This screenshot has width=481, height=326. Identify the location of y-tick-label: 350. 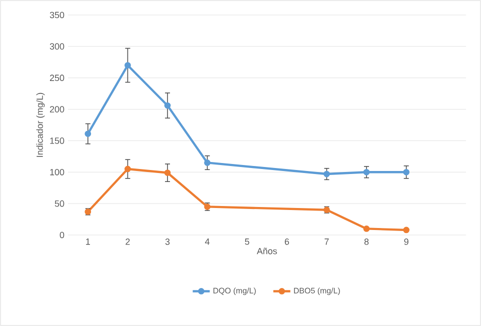
(57, 15).